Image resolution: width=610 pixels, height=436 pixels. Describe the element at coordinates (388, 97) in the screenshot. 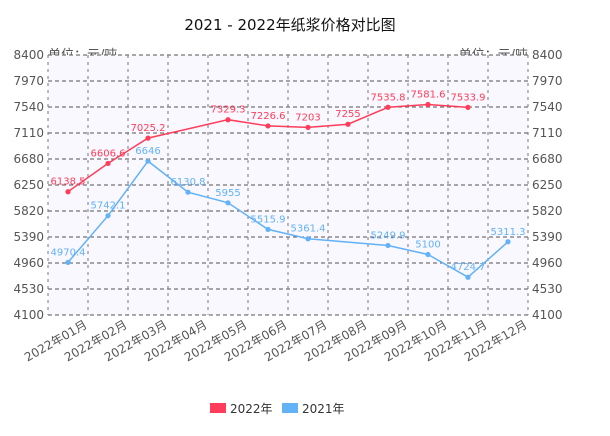

I see `data-label: 7535.8` at that location.